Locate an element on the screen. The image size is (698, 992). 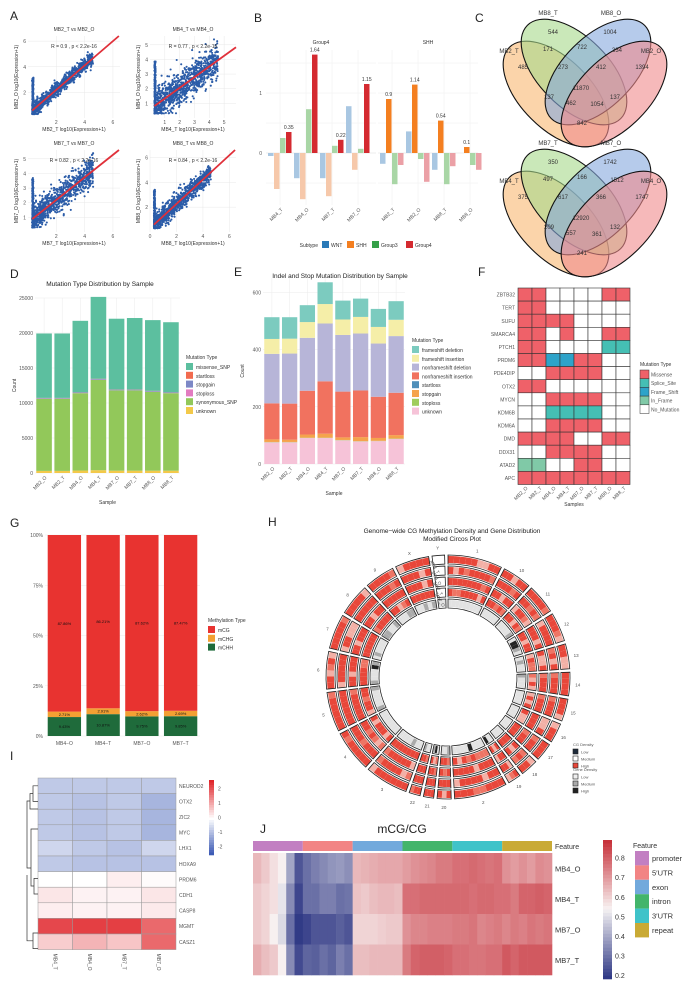
bar-wnt-MB7_O is located at coordinates (349, 129).